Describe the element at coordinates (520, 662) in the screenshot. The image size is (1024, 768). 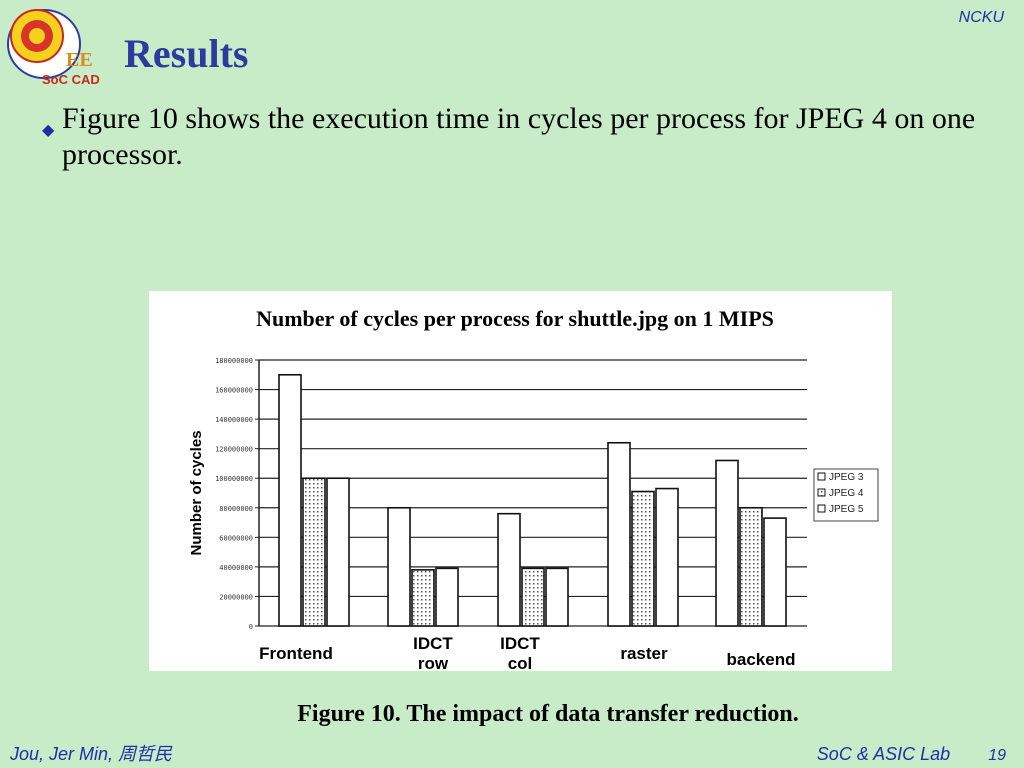
I see `x-tick-label: col` at that location.